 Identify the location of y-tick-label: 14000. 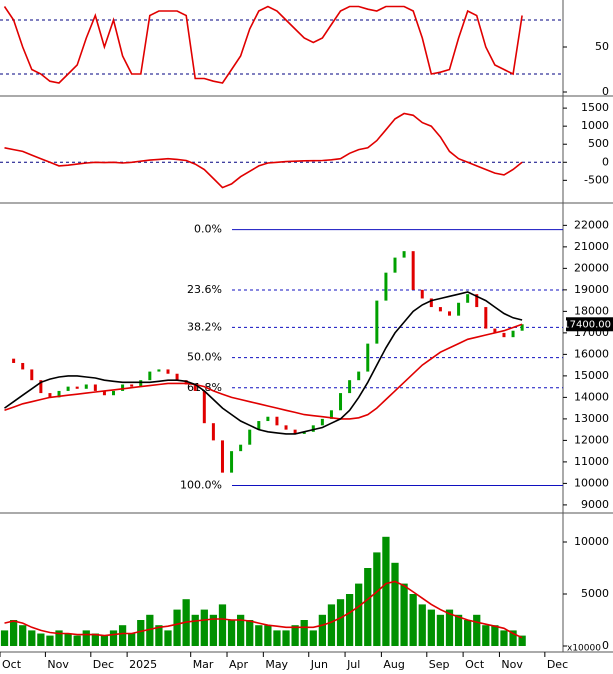
(591, 396).